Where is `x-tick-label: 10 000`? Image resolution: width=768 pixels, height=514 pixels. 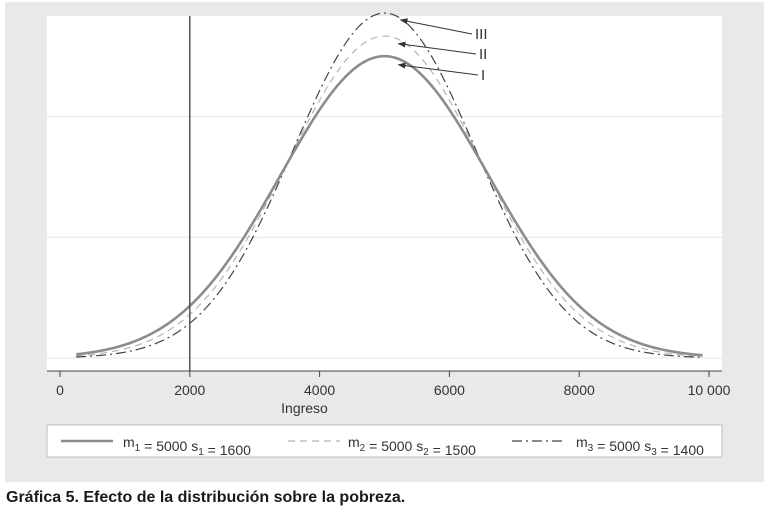 x-tick-label: 10 000 is located at coordinates (709, 390).